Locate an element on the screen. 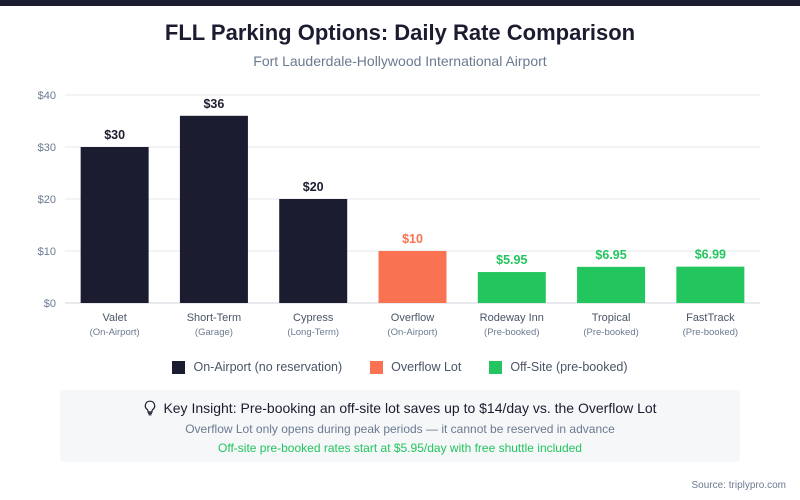  legend-item-off-site: Off-Site (pre-booked) is located at coordinates (558, 367).